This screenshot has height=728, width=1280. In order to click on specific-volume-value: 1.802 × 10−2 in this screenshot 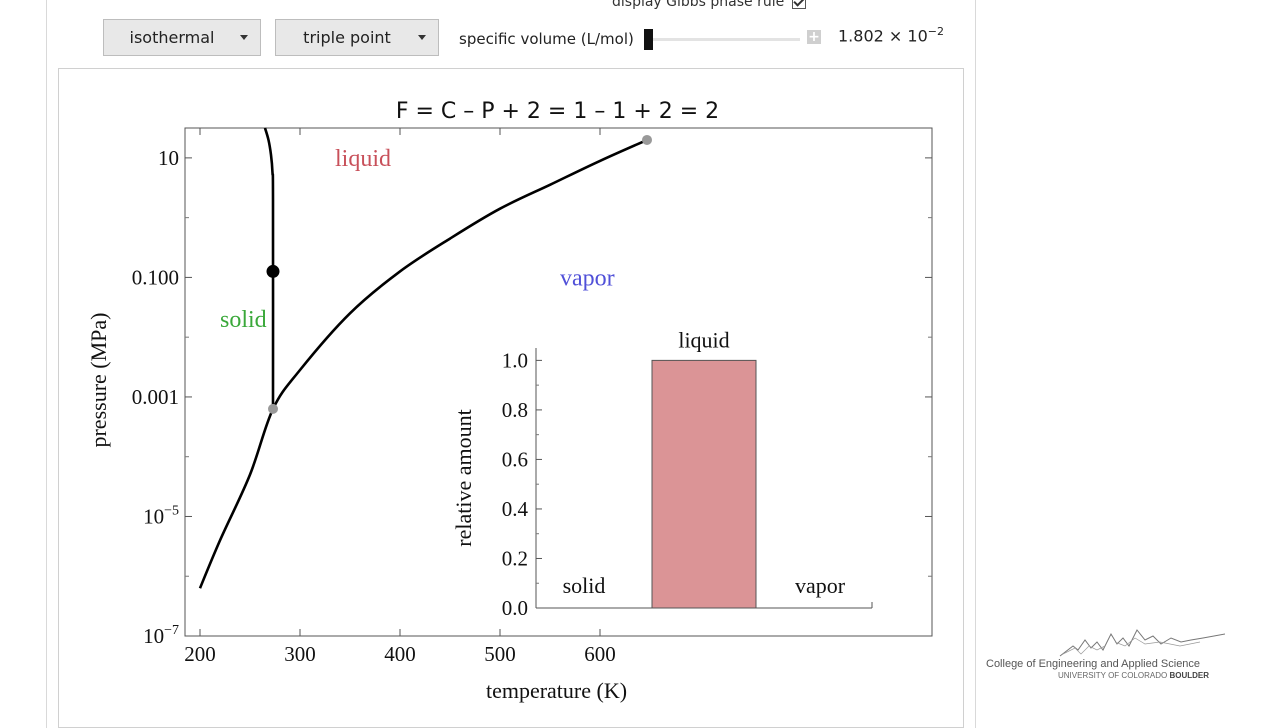, I will do `click(891, 35)`.